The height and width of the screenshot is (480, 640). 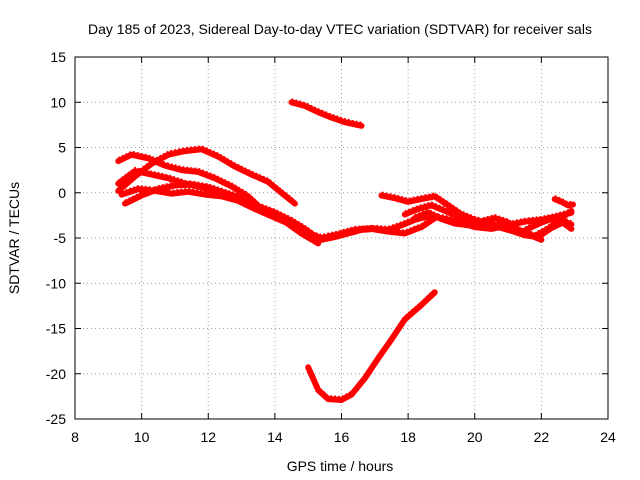 I want to click on series-track-k, so click(x=493, y=223).